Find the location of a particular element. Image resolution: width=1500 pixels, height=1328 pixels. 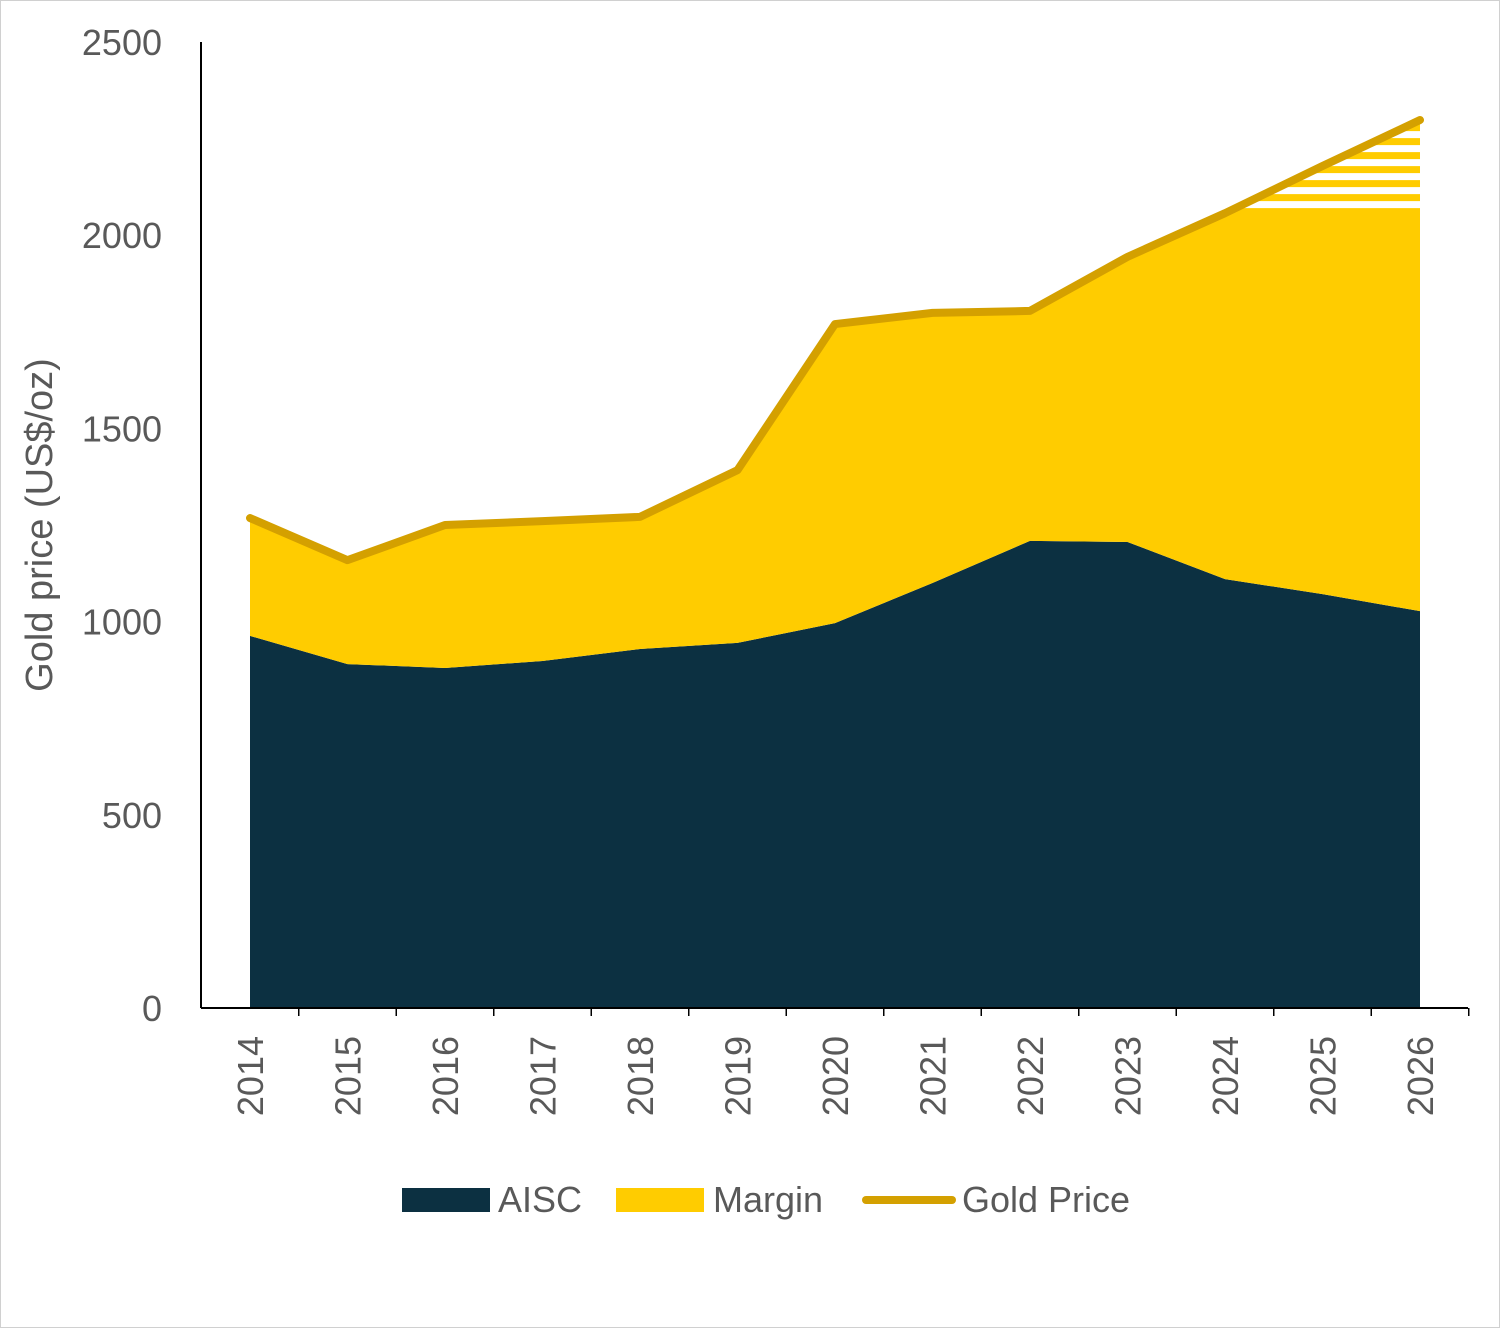

legend-swatch-margin is located at coordinates (660, 1200).